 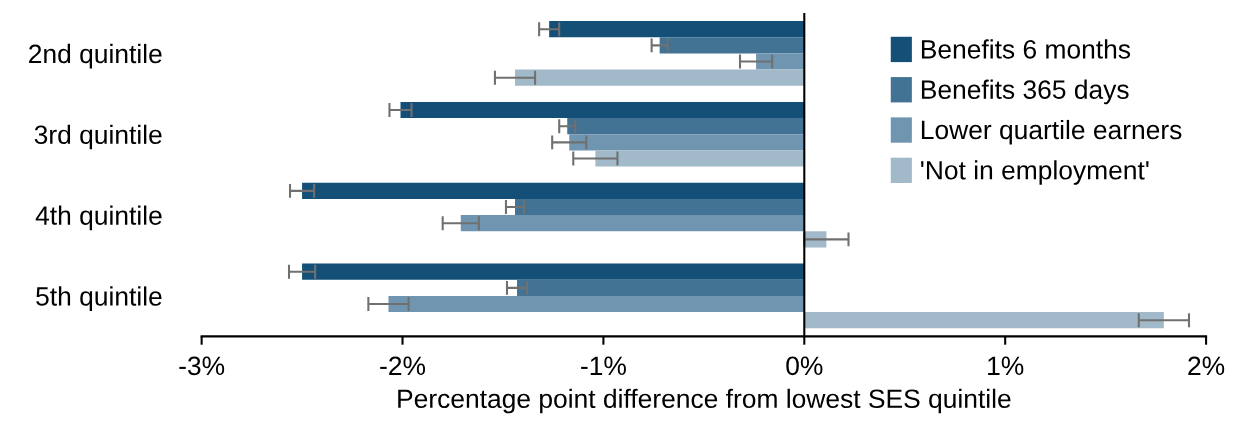 What do you see at coordinates (1035, 172) in the screenshot?
I see `legend-label: 'Not in employment'` at bounding box center [1035, 172].